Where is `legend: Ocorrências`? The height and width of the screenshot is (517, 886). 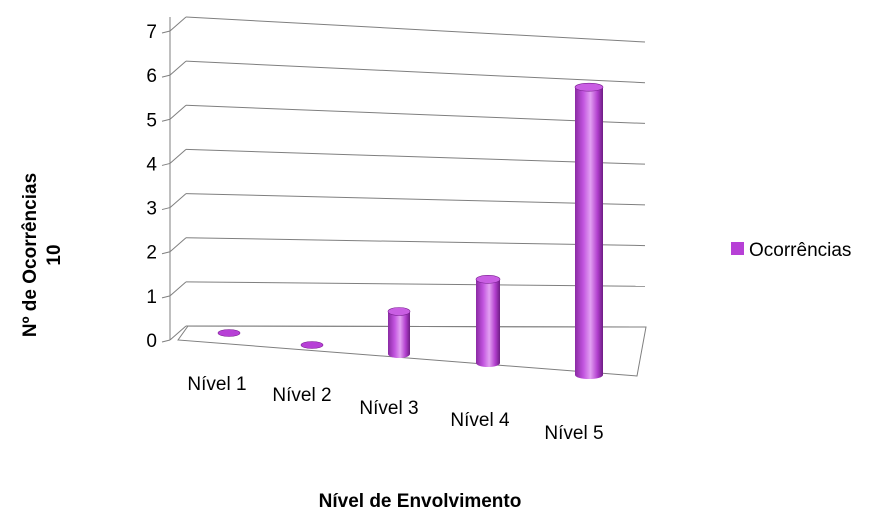
legend: Ocorrências is located at coordinates (791, 250).